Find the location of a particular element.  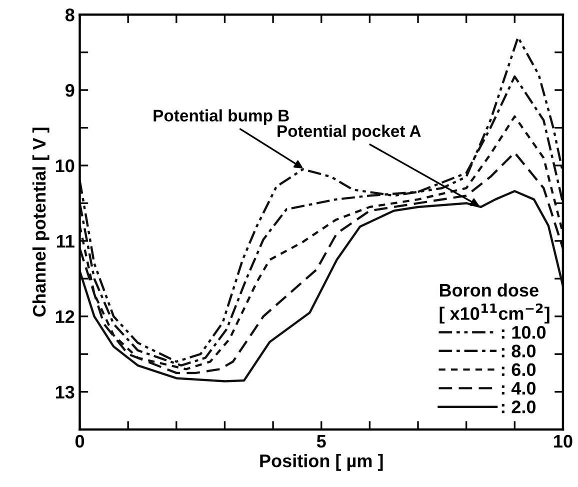

y-tick-label: 13 is located at coordinates (65, 392).